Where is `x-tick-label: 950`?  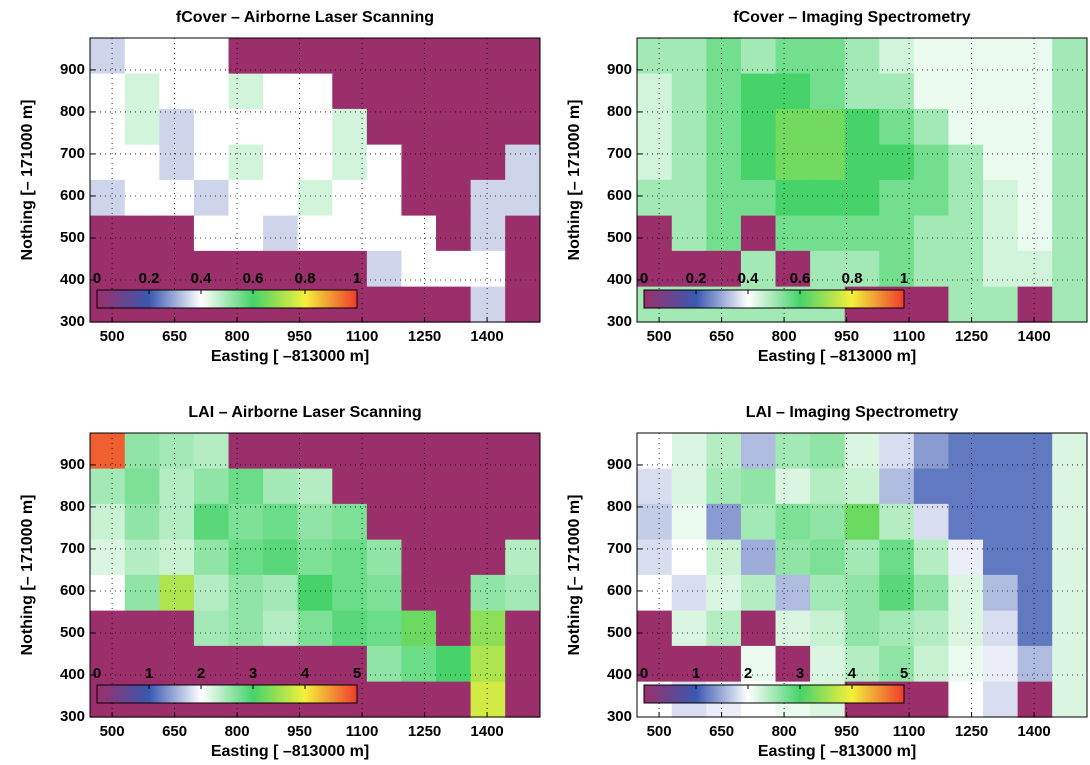
x-tick-label: 950 is located at coordinates (299, 731).